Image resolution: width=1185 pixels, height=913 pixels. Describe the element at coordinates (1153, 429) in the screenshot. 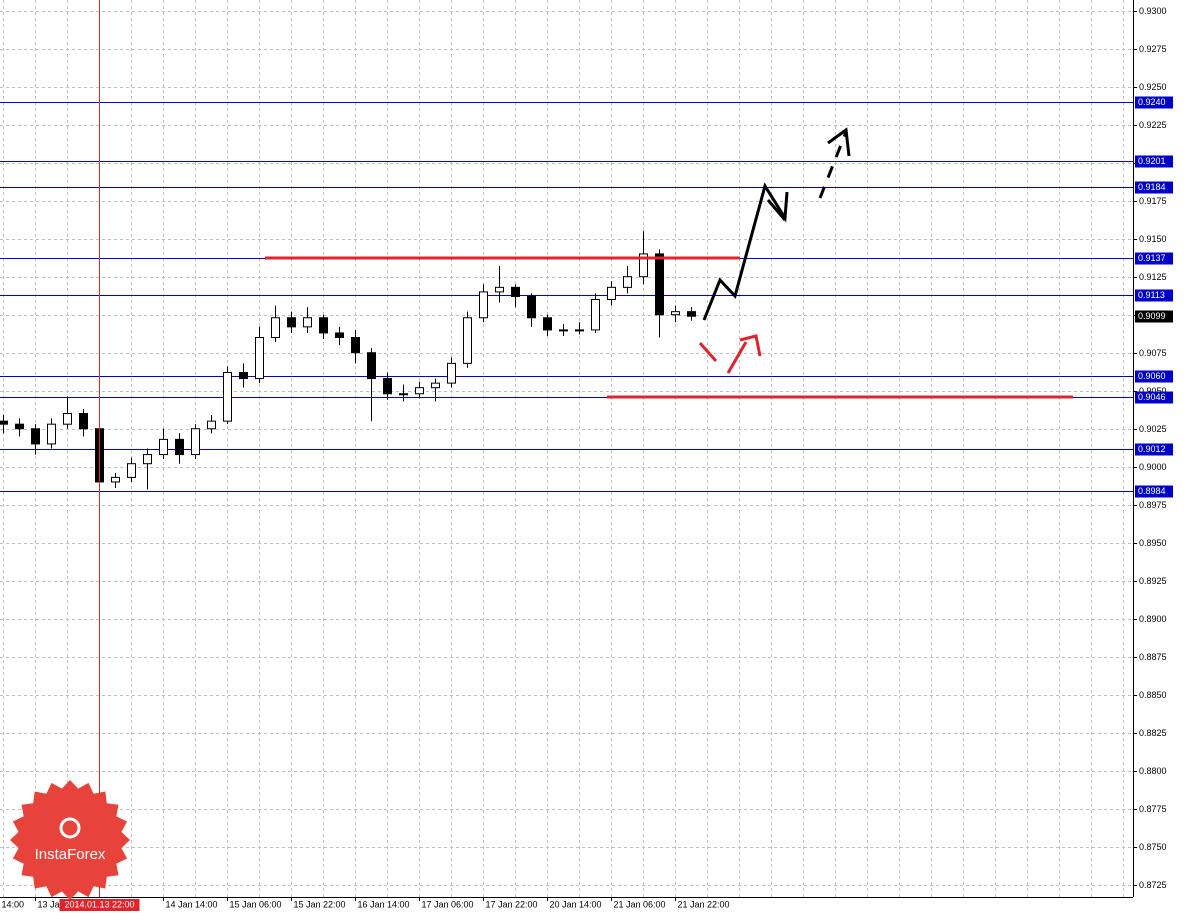

I see `y-tick-label: 0.9025` at that location.